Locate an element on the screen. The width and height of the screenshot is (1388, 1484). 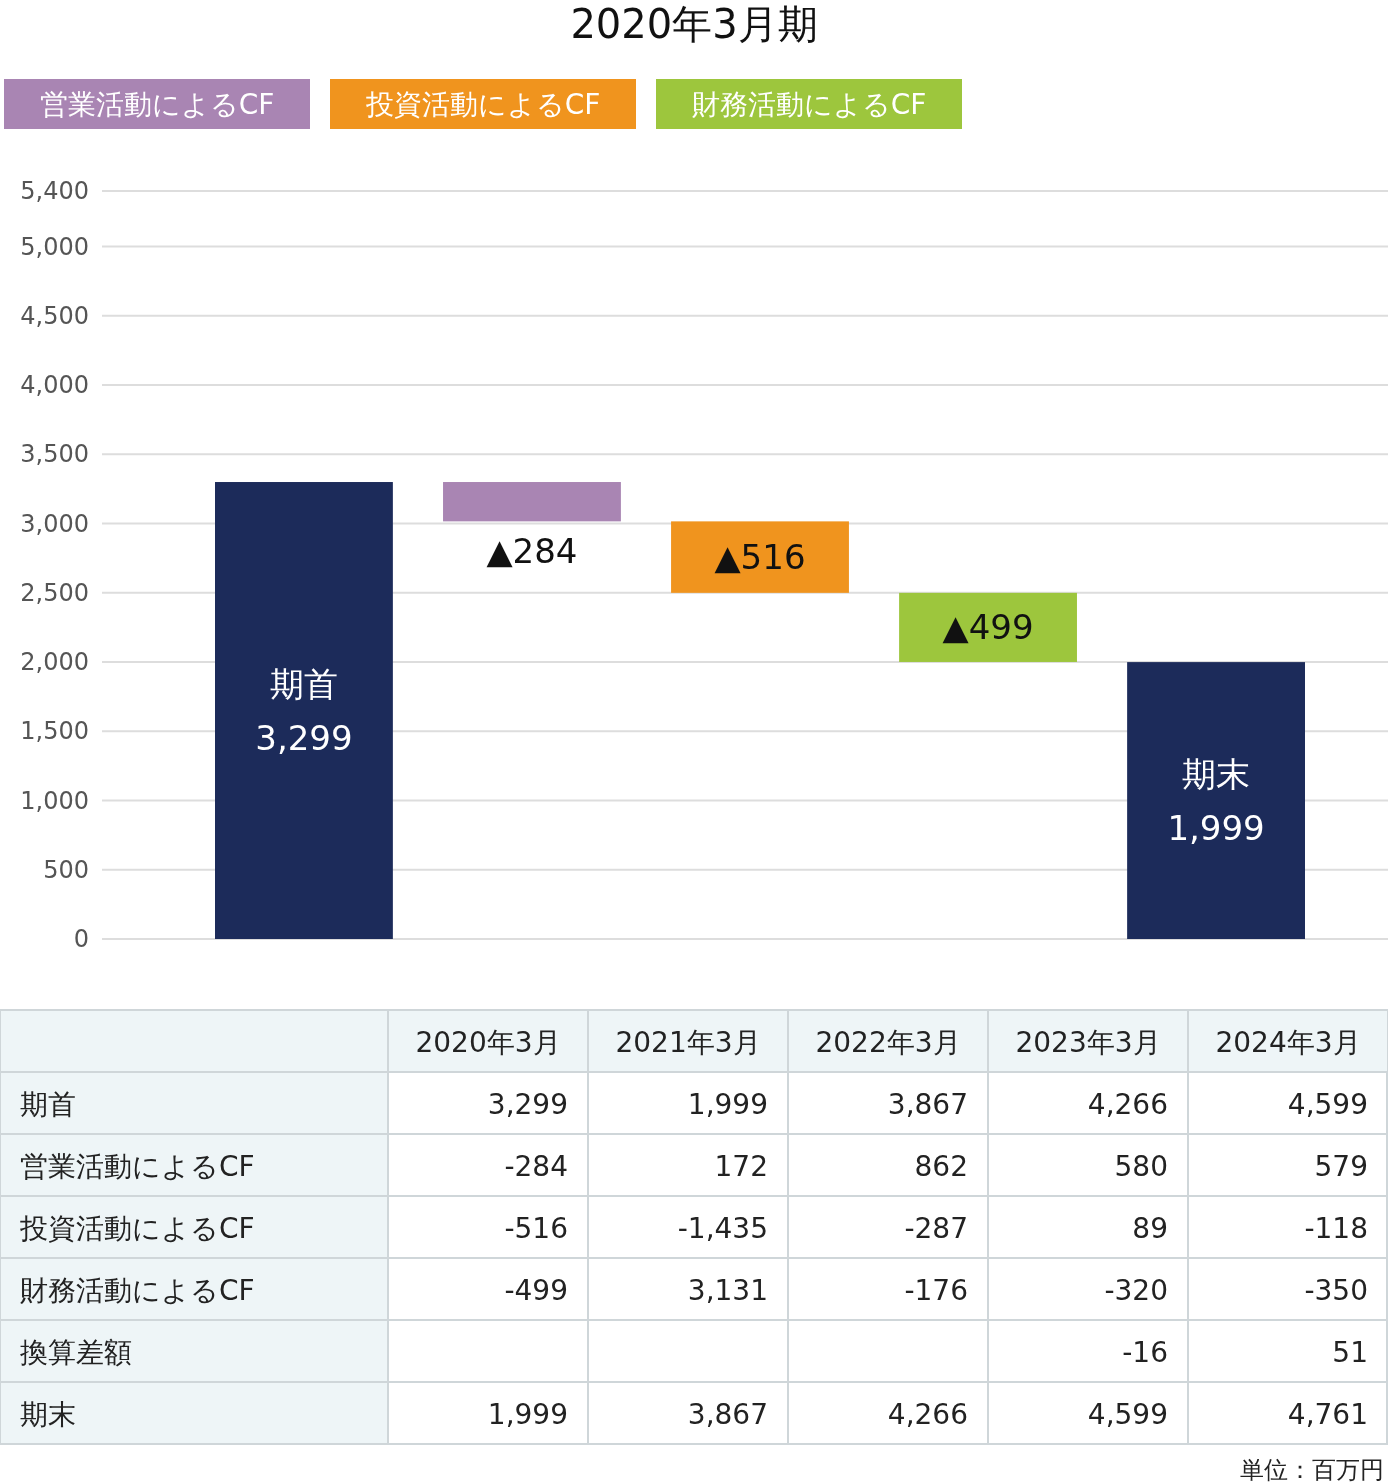
category-label: 期末 is located at coordinates (48, 1414).